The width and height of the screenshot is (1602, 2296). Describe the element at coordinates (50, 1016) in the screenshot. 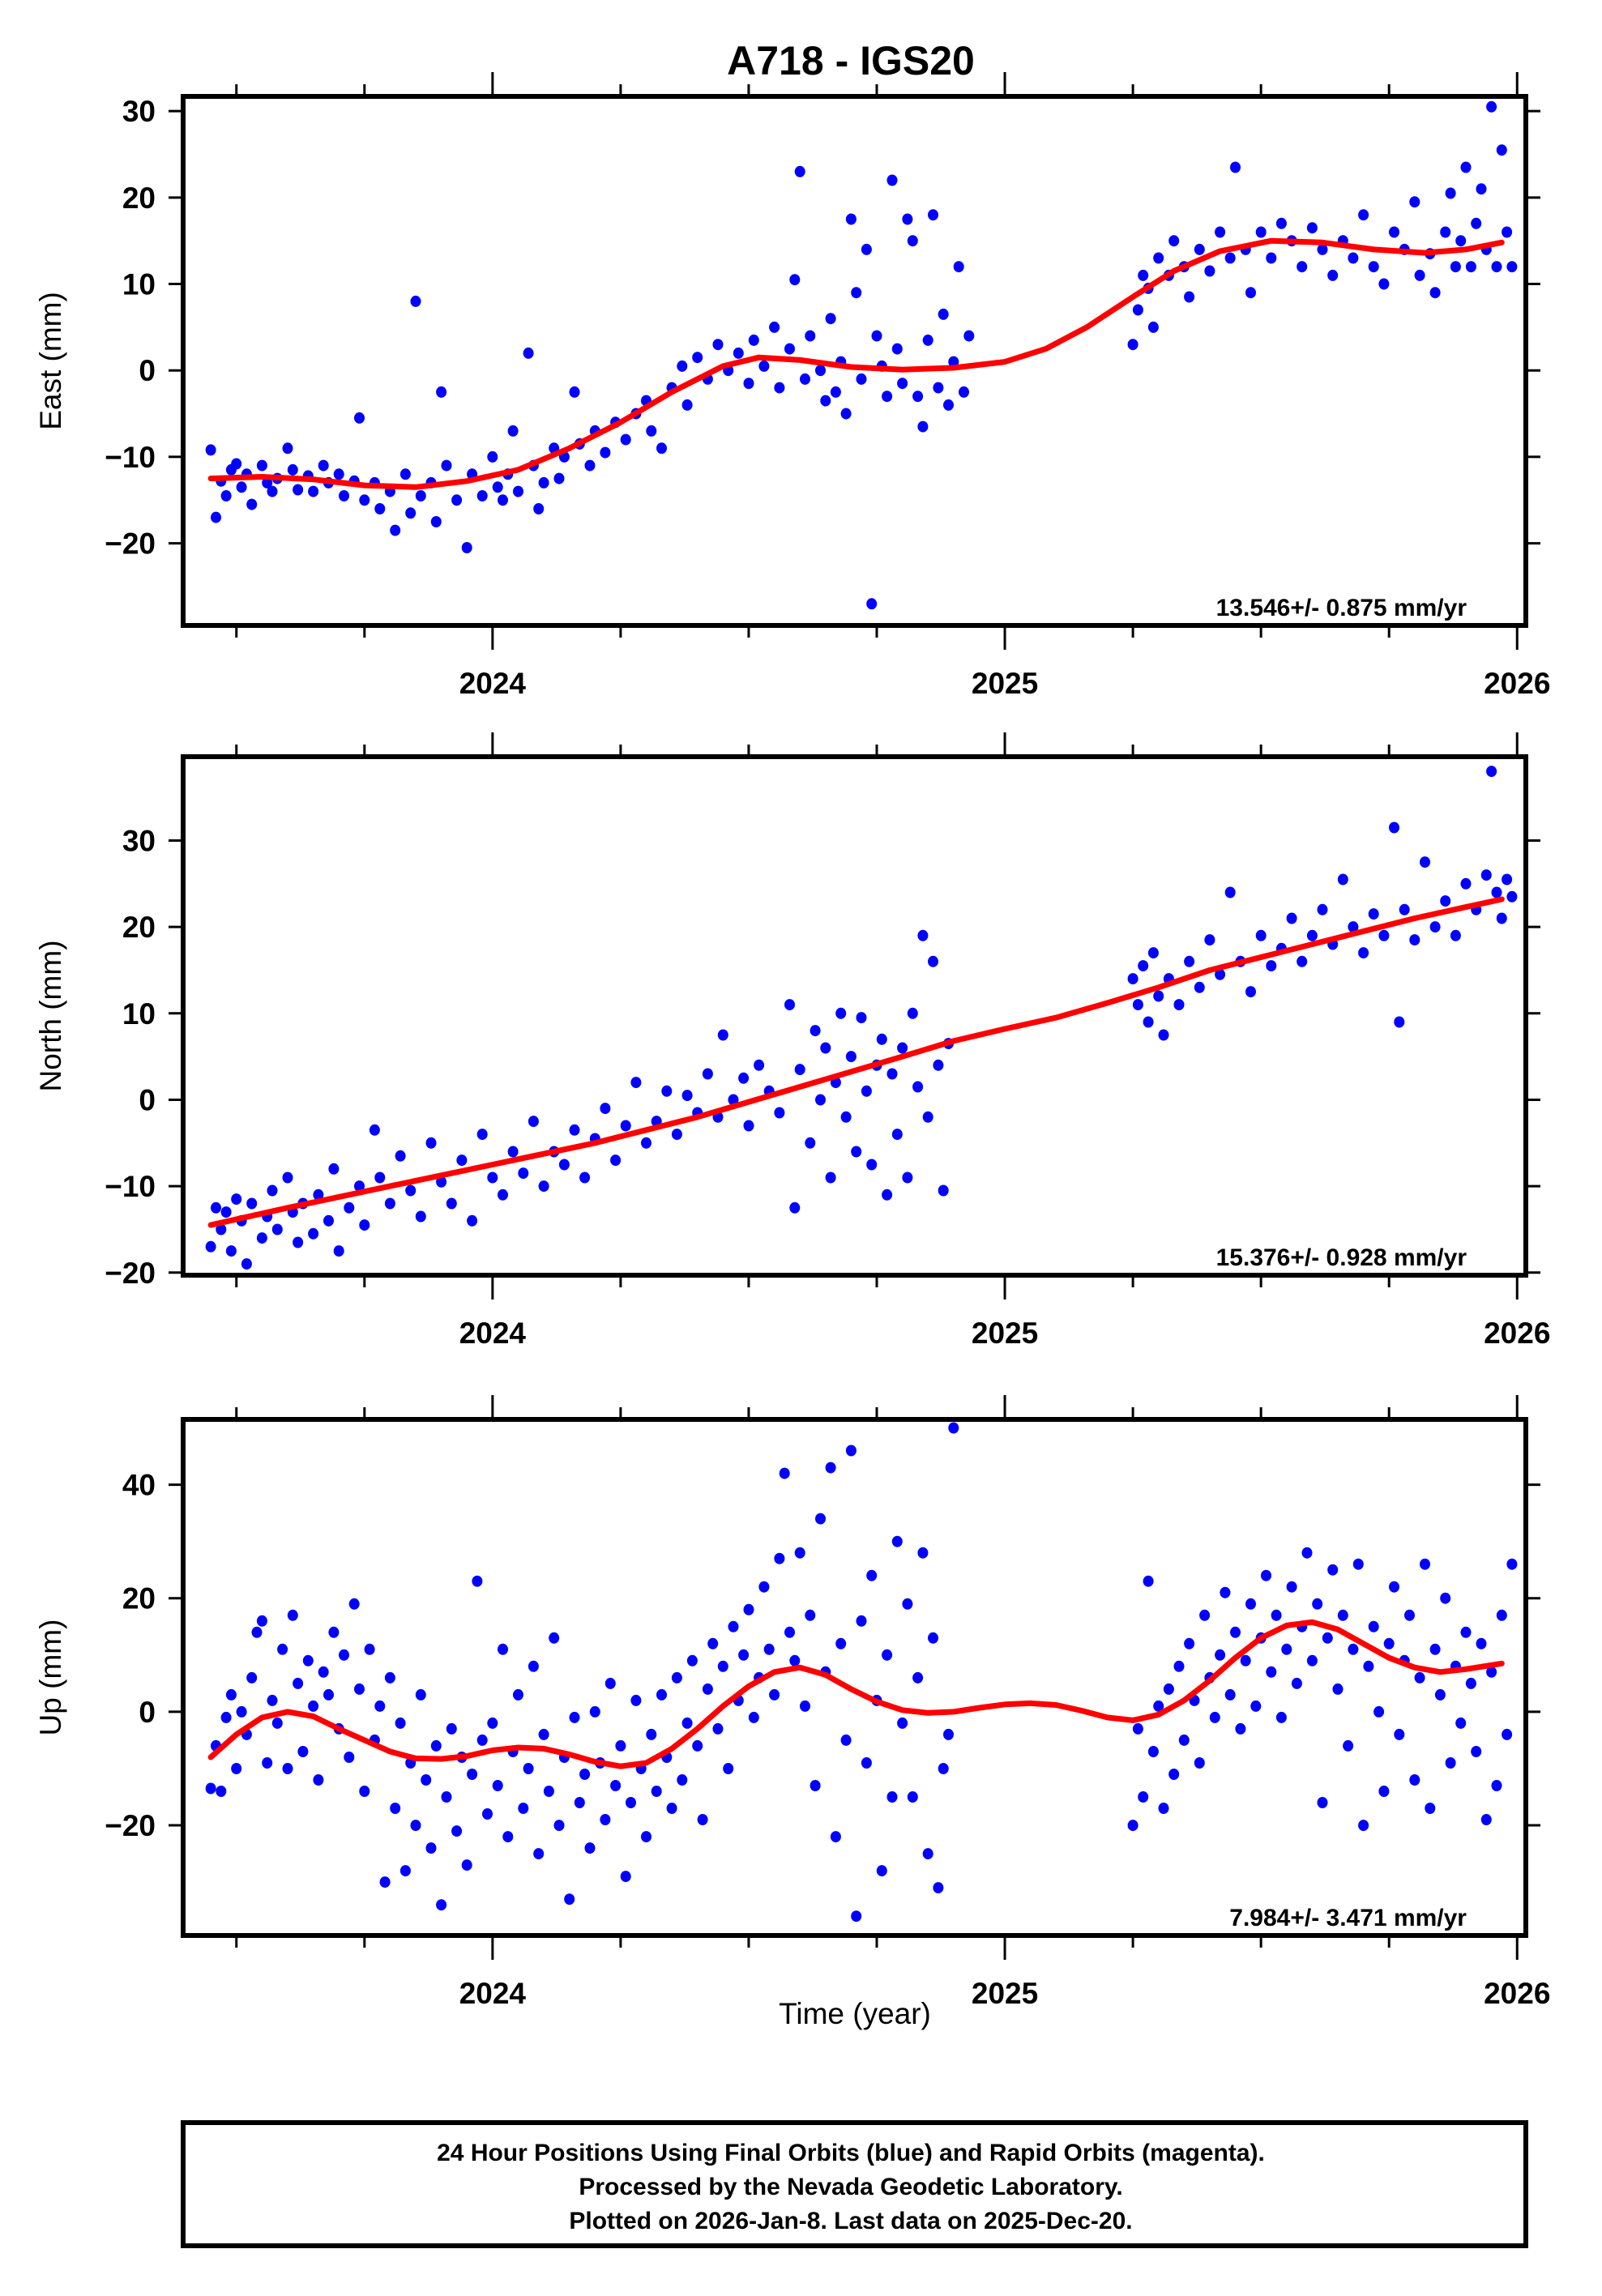

I see `y-axis-label: North (mm)` at that location.